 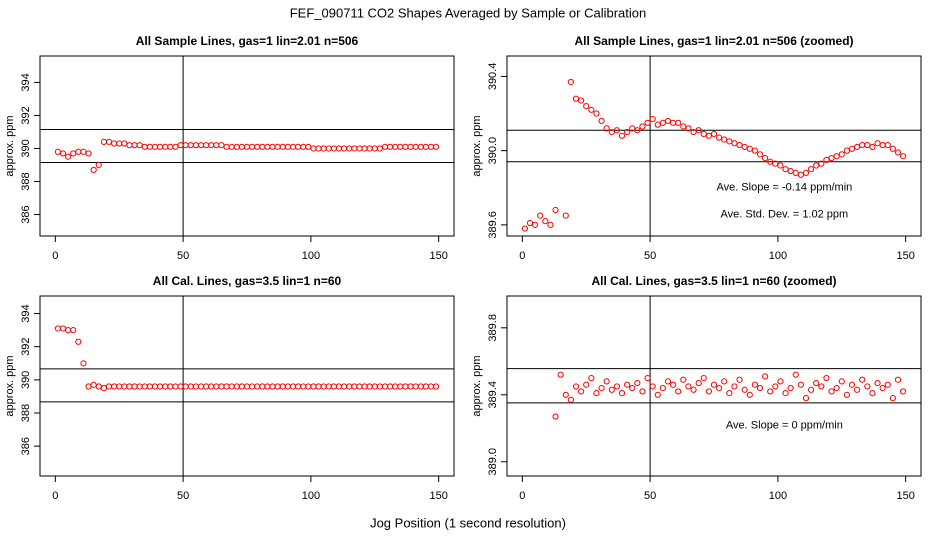 What do you see at coordinates (26, 181) in the screenshot?
I see `y-tick-label: 388` at bounding box center [26, 181].